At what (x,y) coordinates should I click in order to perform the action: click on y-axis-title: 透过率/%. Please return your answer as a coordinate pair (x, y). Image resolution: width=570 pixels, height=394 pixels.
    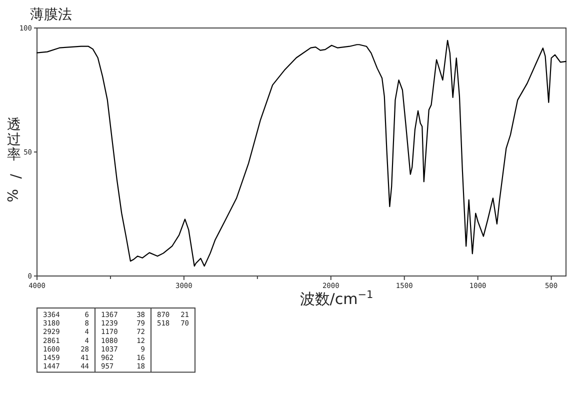
    Looking at the image, I should click on (13, 159).